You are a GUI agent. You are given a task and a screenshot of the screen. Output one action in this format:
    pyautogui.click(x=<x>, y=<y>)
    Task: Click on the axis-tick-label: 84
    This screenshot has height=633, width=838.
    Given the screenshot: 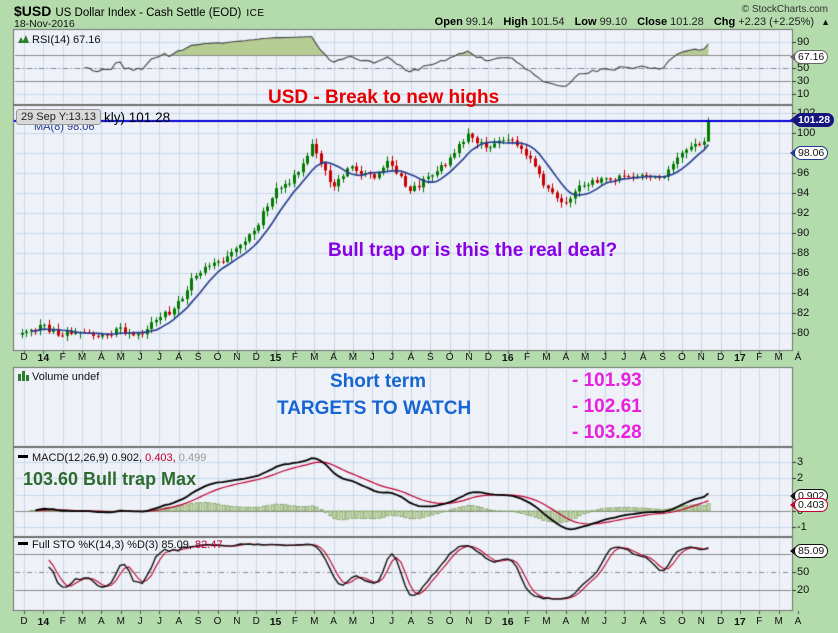 What is the action you would take?
    pyautogui.click(x=803, y=293)
    